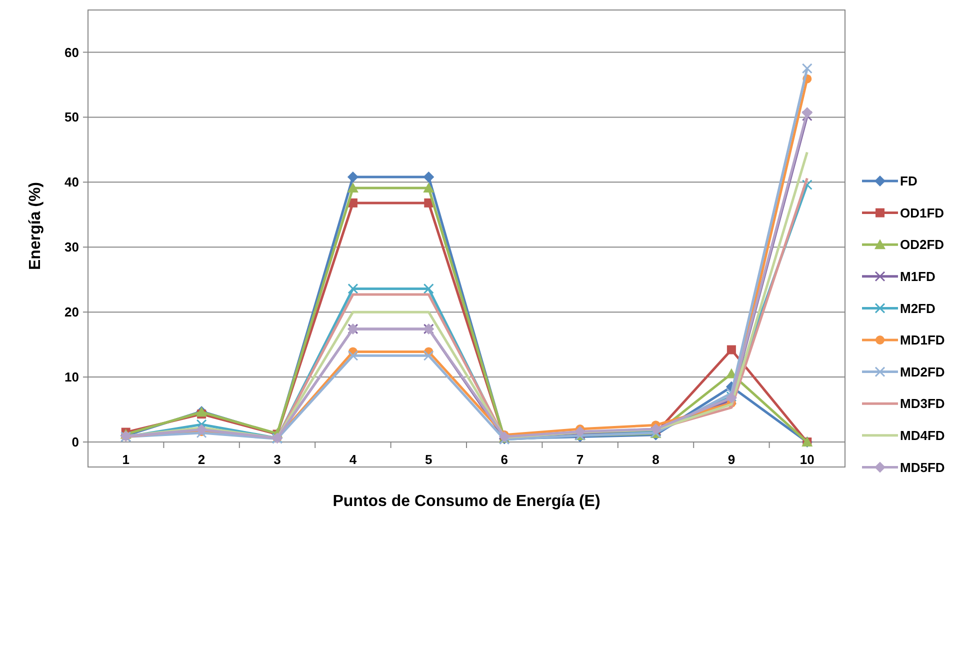 The height and width of the screenshot is (648, 953). Describe the element at coordinates (922, 212) in the screenshot. I see `legend-label: OD1FD` at that location.